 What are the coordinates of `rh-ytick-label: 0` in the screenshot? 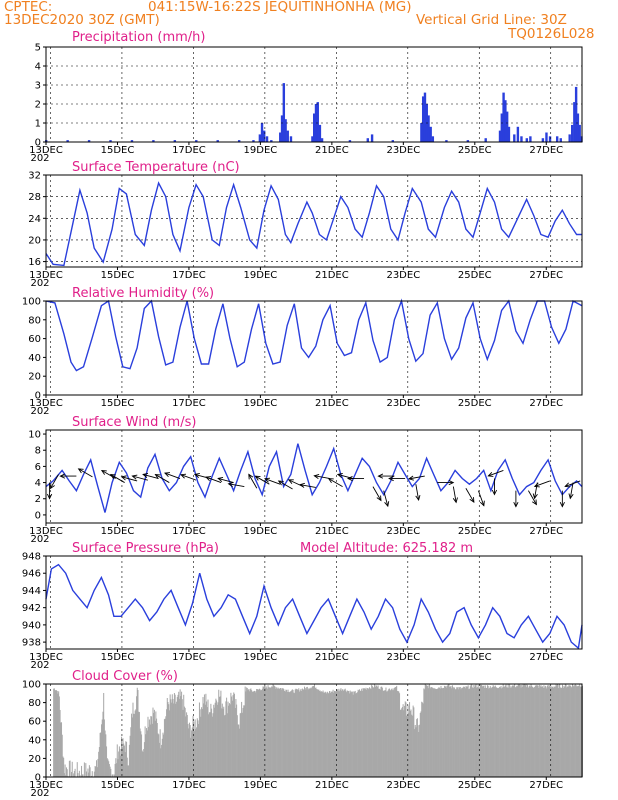 It's located at (38, 396).